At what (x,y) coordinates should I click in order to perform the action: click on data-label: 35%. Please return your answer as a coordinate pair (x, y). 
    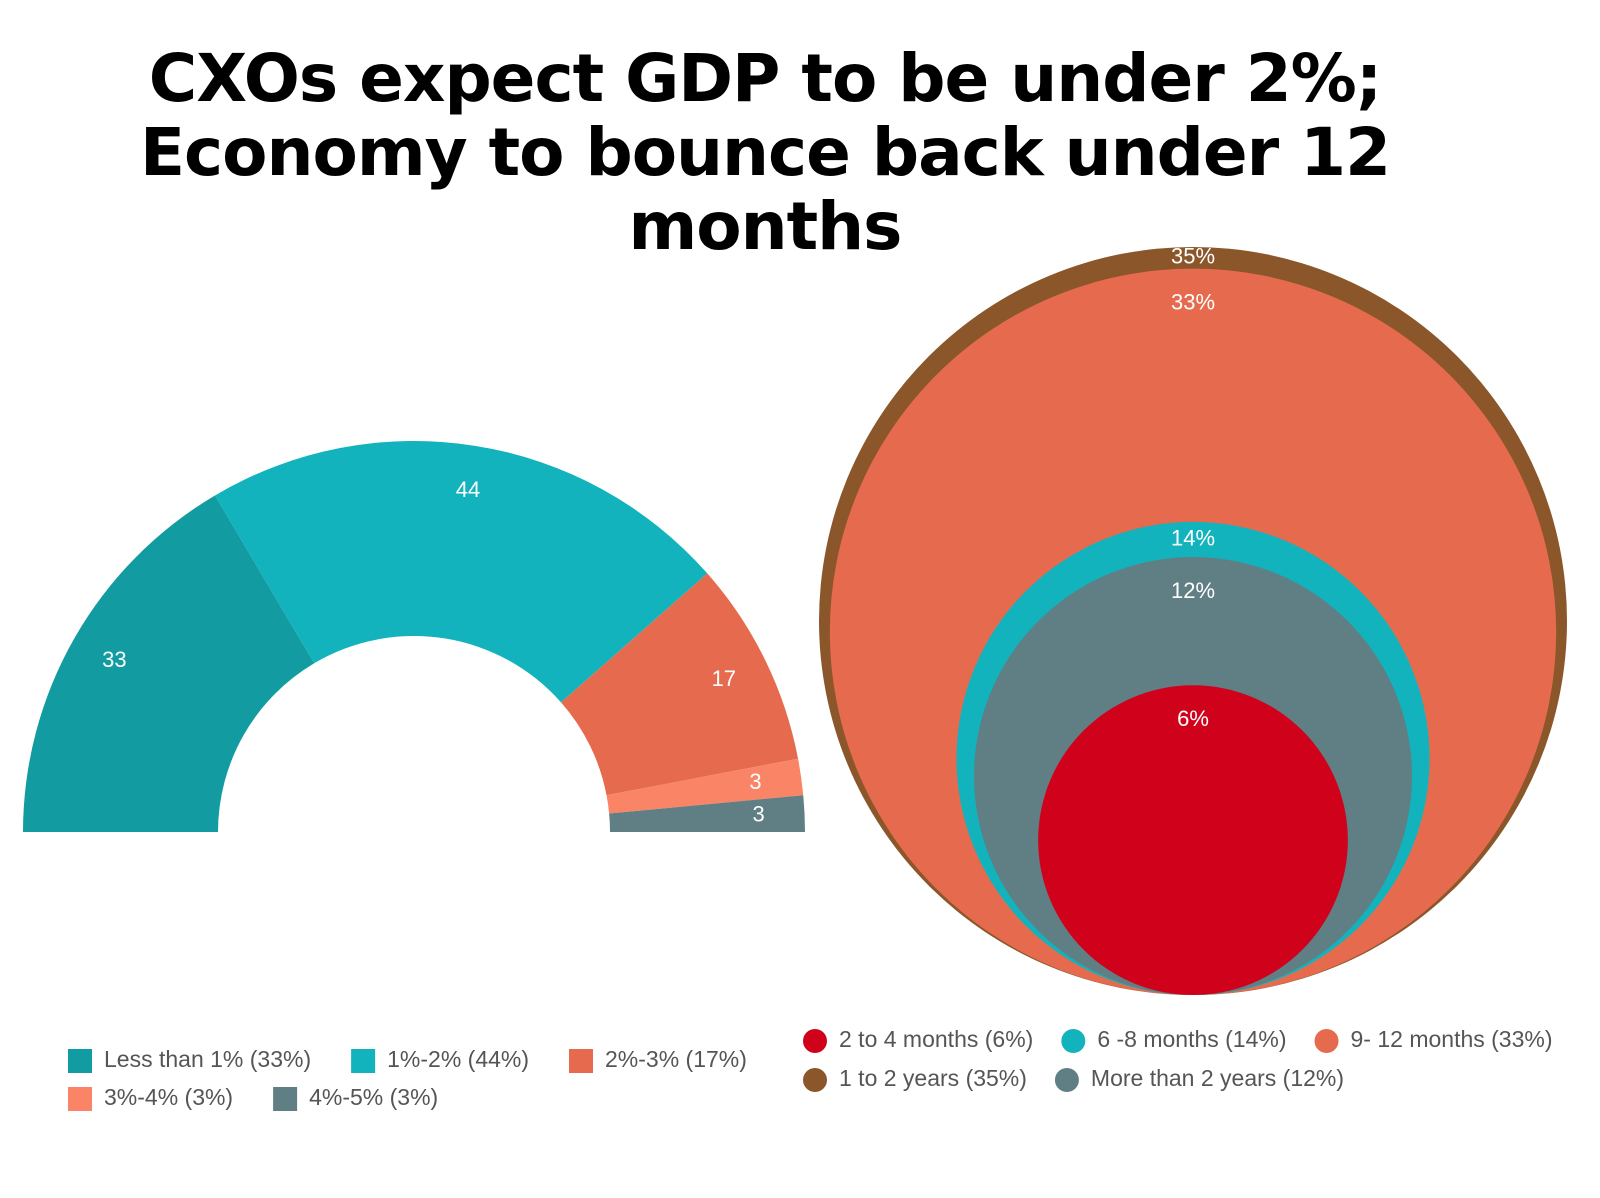
    Looking at the image, I should click on (1193, 256).